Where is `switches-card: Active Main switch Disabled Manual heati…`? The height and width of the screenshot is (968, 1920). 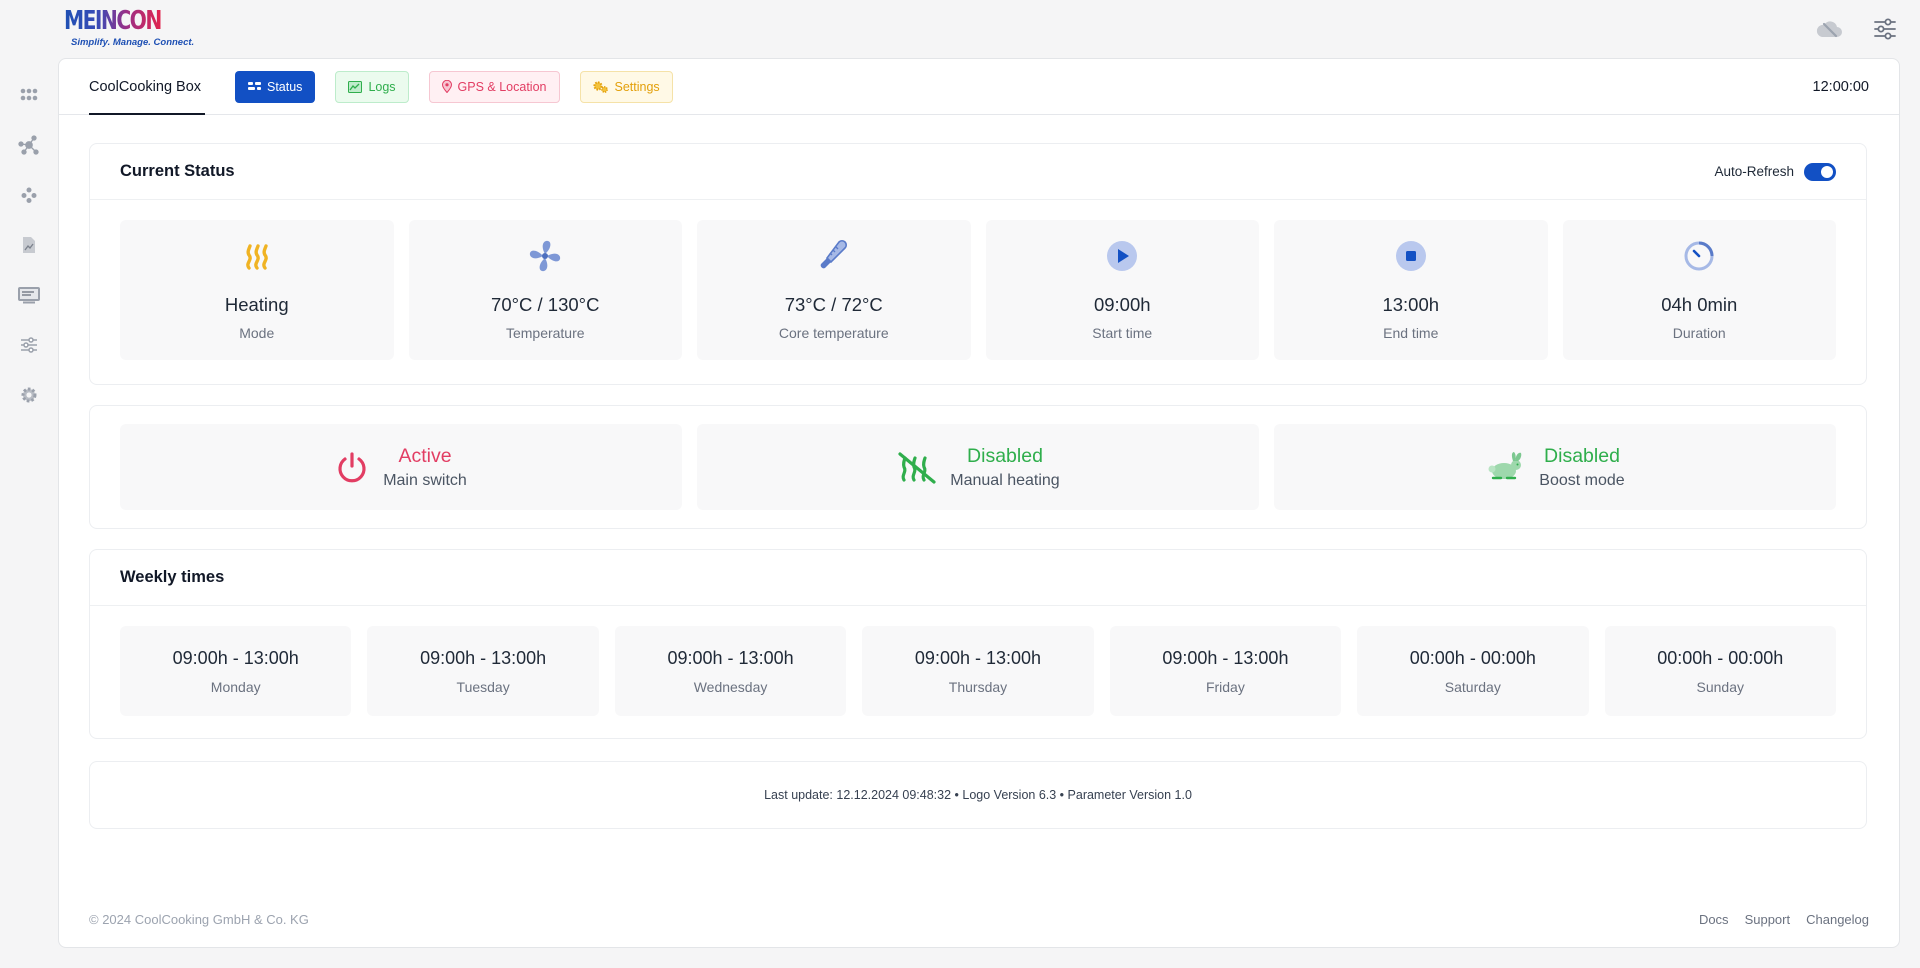 switches-card: Active Main switch Disabled Manual heati… is located at coordinates (978, 467).